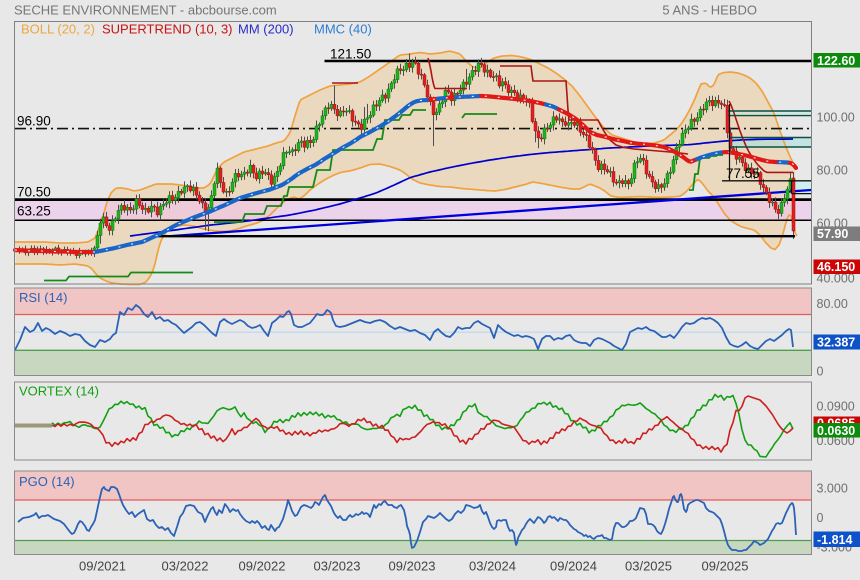 The height and width of the screenshot is (580, 860). Describe the element at coordinates (266, 29) in the screenshot. I see `svg-text: MM (200)` at that location.